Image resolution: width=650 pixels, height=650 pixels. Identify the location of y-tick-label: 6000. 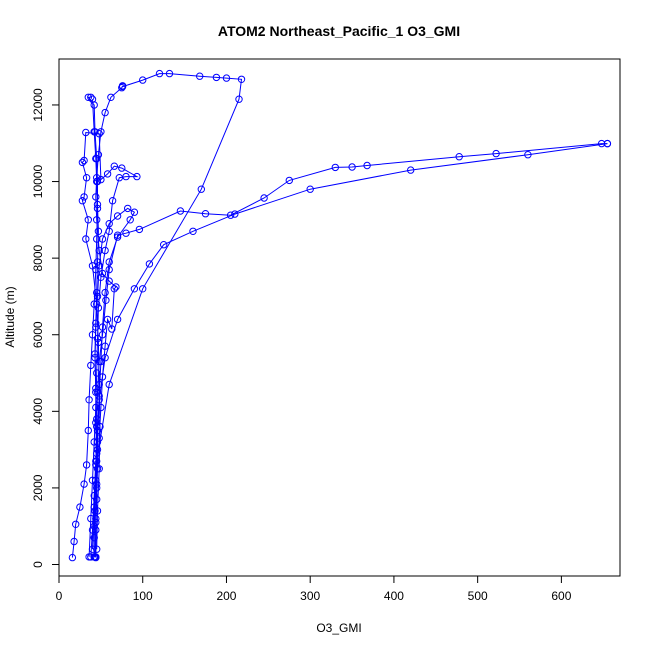
(38, 334).